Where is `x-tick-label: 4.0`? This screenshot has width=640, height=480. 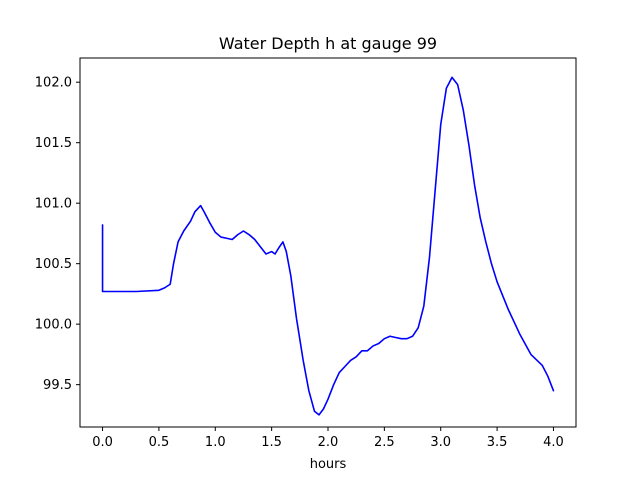
x-tick-label: 4.0 is located at coordinates (553, 442).